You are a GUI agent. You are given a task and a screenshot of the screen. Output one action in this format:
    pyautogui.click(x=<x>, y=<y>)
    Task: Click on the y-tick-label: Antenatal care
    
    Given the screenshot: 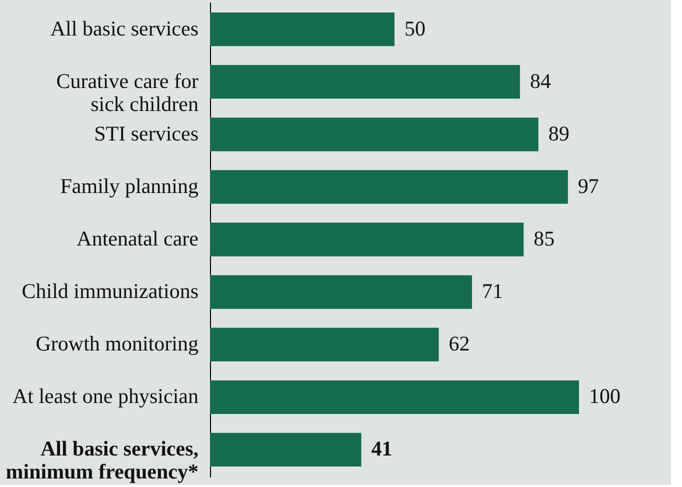 What is the action you would take?
    pyautogui.click(x=137, y=238)
    